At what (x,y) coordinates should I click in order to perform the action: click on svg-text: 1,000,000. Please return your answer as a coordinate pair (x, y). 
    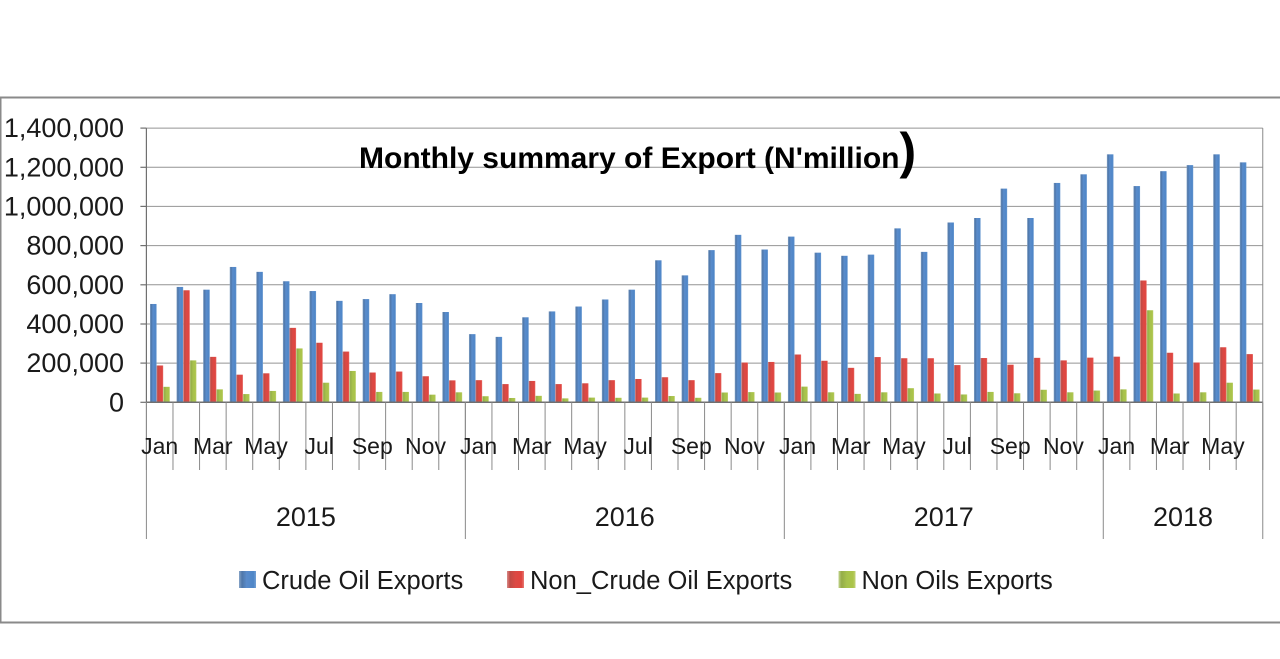
    Looking at the image, I should click on (64, 206).